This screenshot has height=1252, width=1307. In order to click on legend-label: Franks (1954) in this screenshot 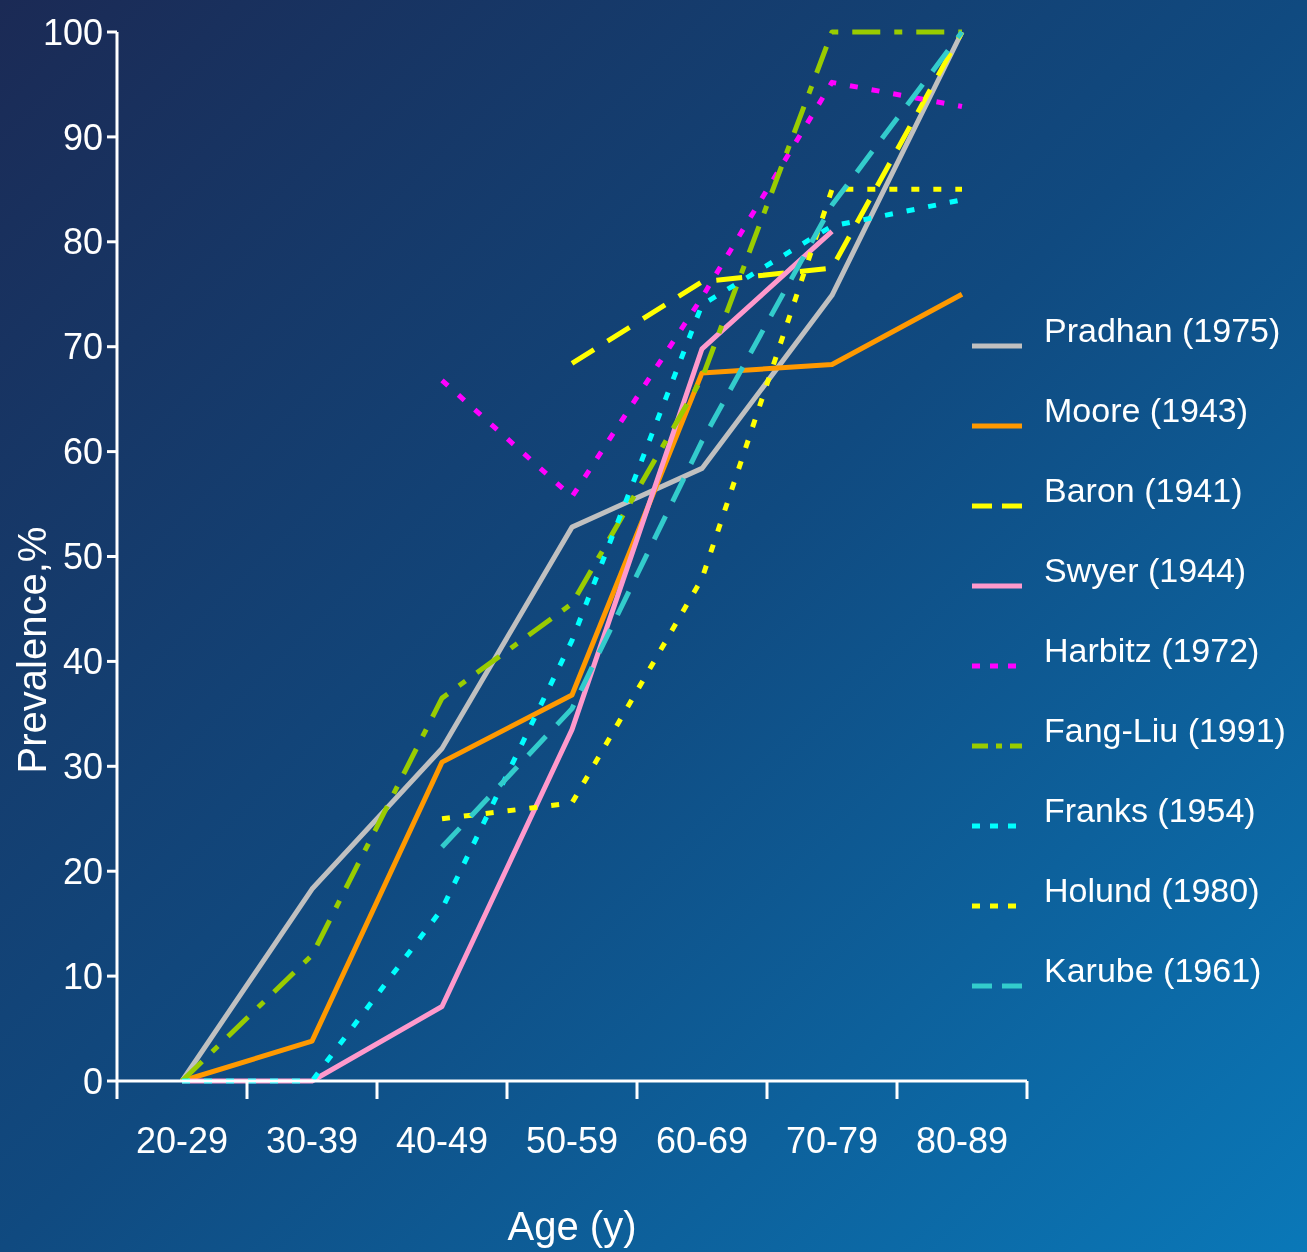, I will do `click(1150, 810)`.